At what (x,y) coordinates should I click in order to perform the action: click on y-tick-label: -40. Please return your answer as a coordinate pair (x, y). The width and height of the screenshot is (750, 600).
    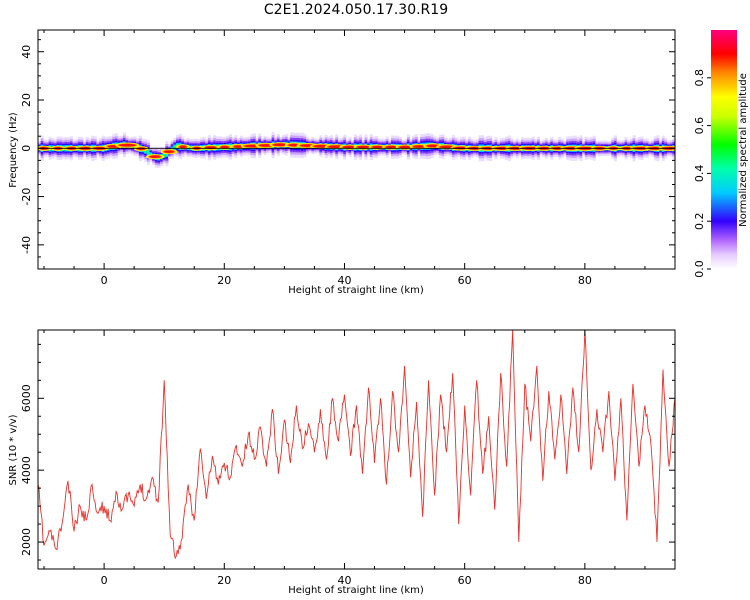
    Looking at the image, I should click on (26, 245).